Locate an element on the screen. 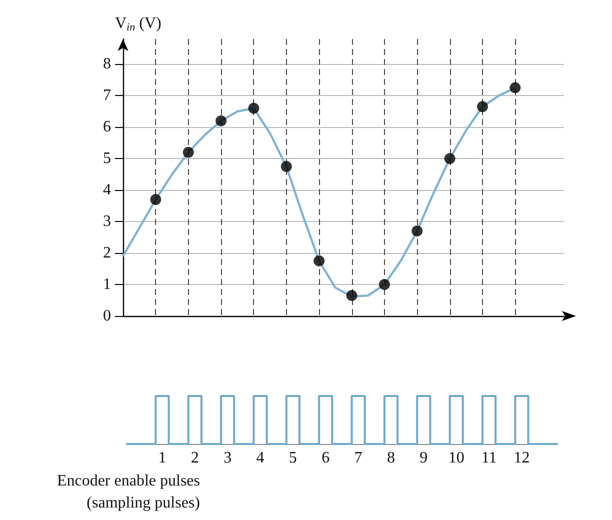 This screenshot has height=520, width=612. x-tick-label: 1 is located at coordinates (162, 458).